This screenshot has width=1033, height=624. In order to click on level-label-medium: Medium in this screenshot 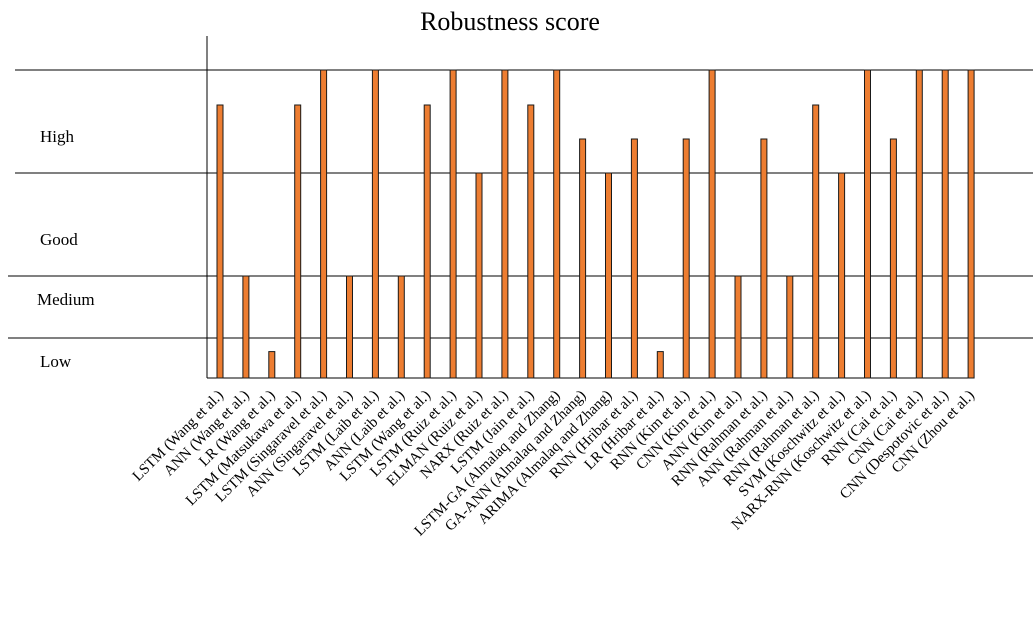, I will do `click(66, 299)`.